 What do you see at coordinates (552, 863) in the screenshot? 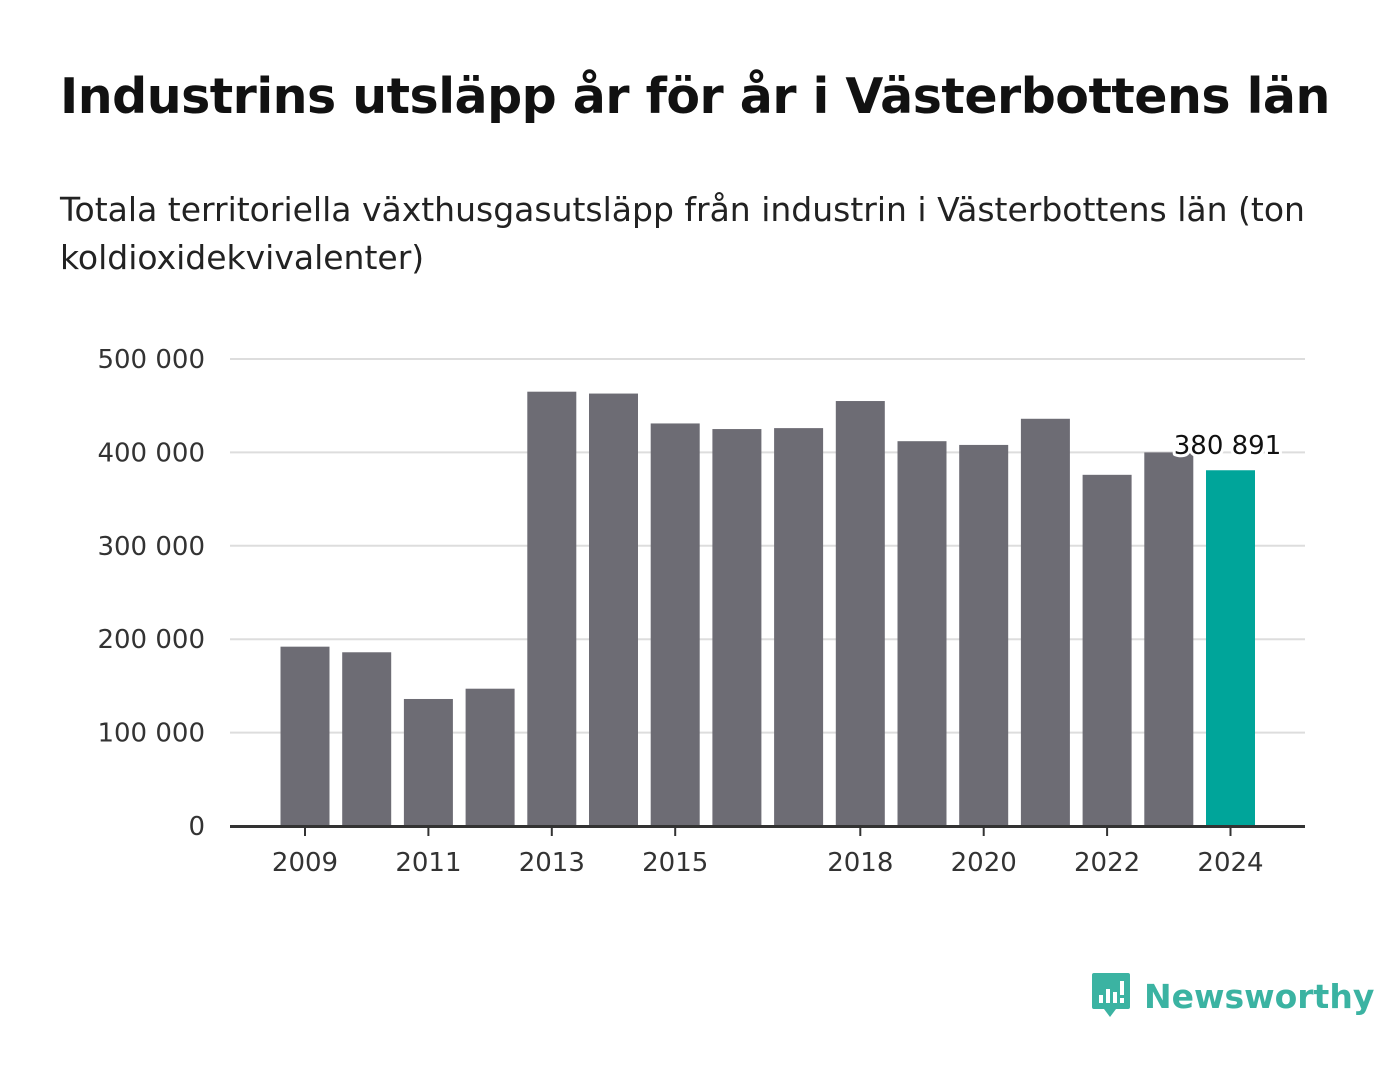
I see `x-tick-label: 2013` at bounding box center [552, 863].